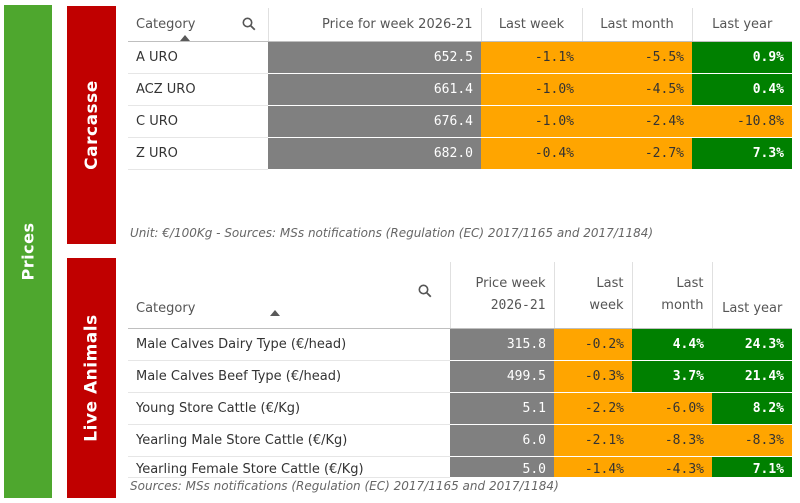 This screenshot has width=800, height=503. What do you see at coordinates (690, 283) in the screenshot?
I see `column-header-last-month-line1: Last` at bounding box center [690, 283].